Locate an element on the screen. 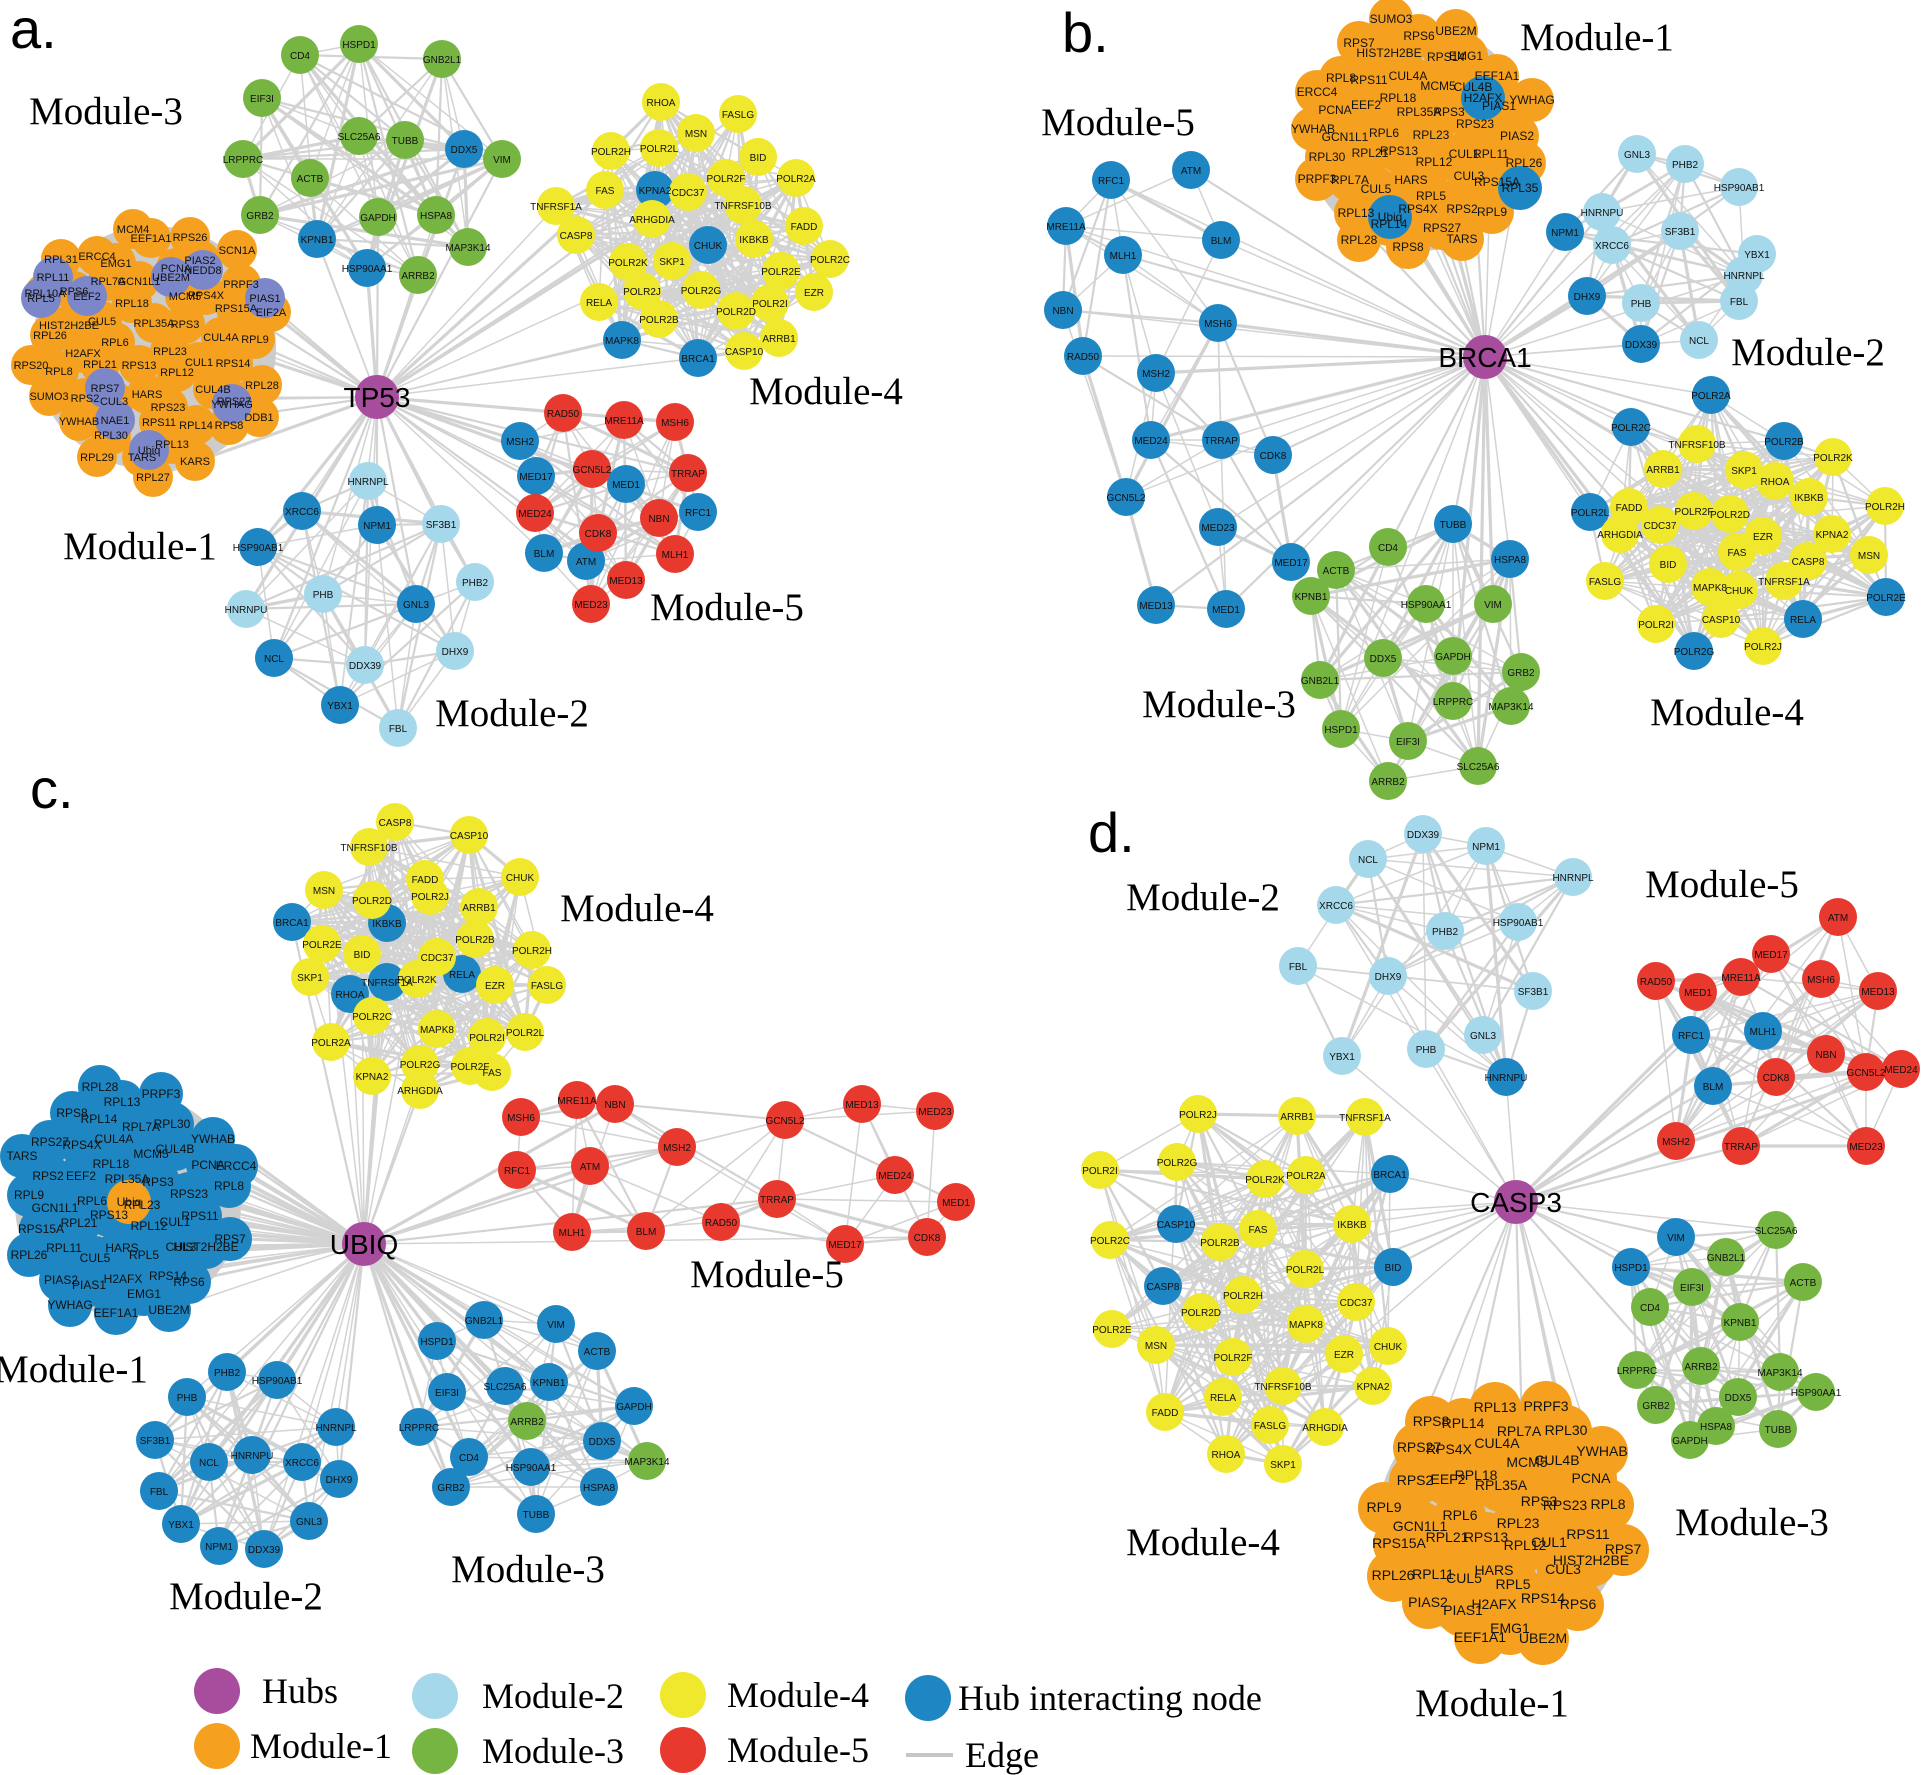 This screenshot has width=1923, height=1775. svg-text: Edge is located at coordinates (1002, 1755).